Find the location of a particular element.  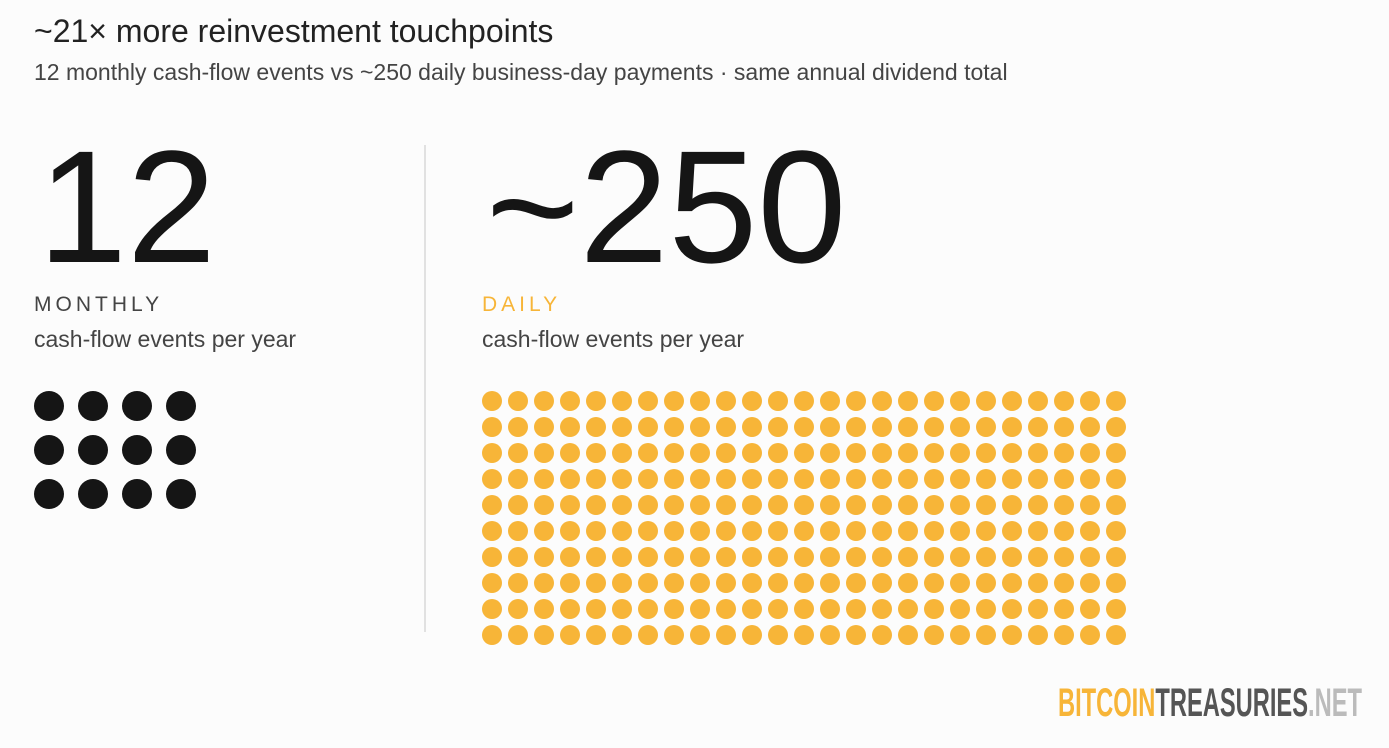

logo-part: .NET is located at coordinates (1335, 703).